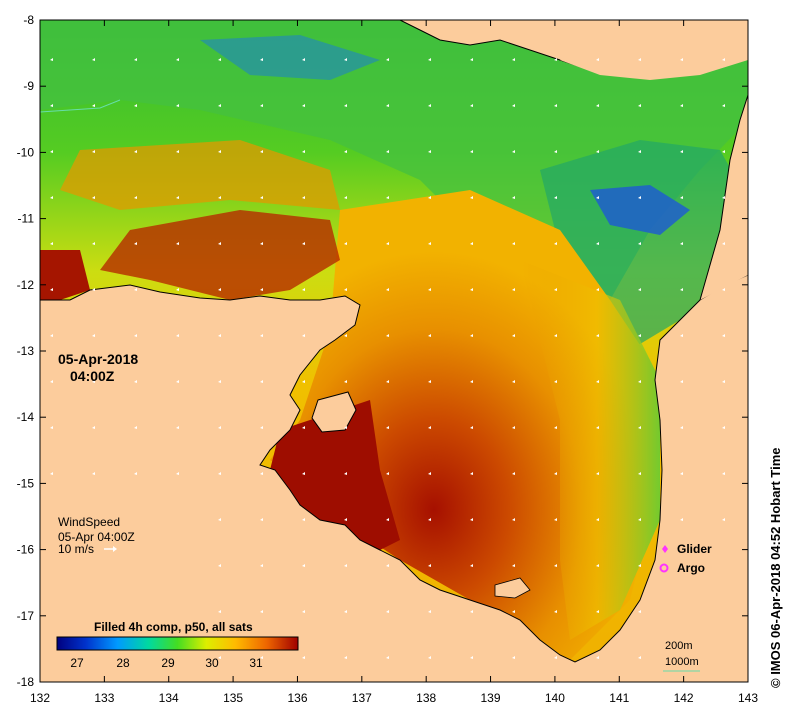 This screenshot has width=791, height=716. Describe the element at coordinates (334, 412) in the screenshot. I see `land-island-west` at that location.